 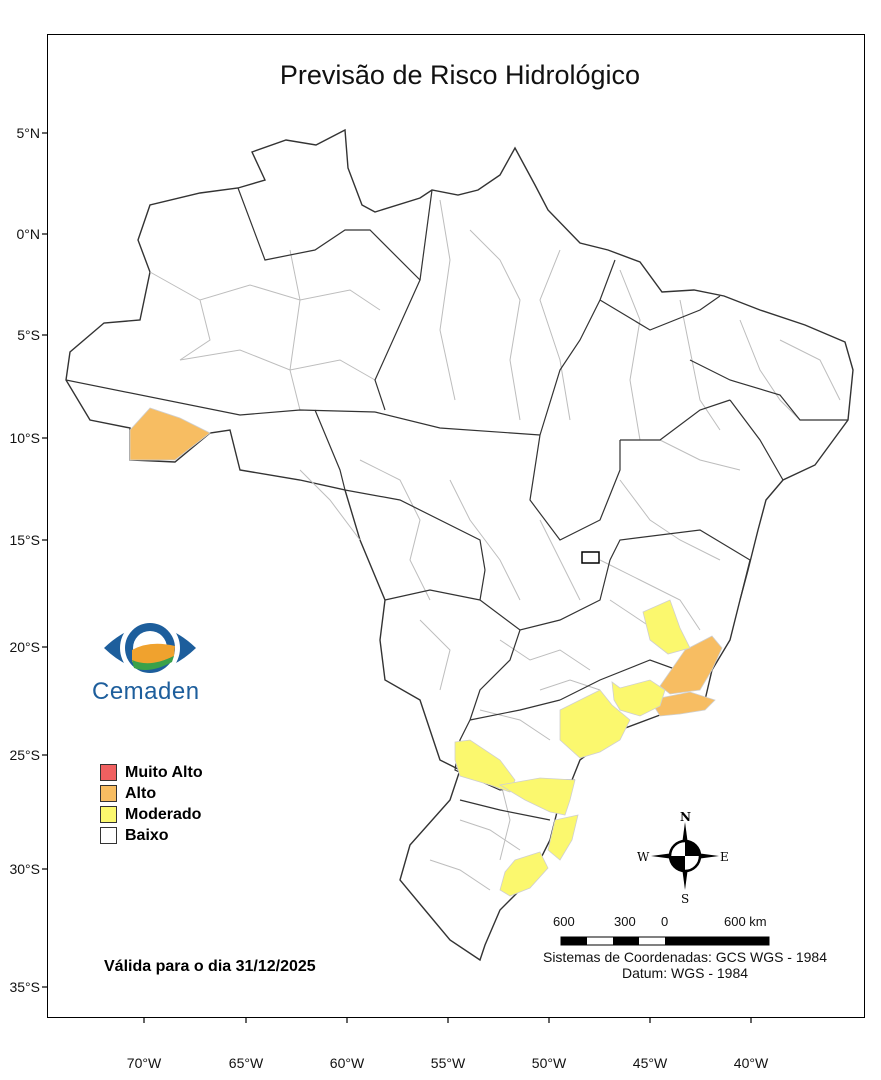 I want to click on risk-areas-moderado, so click(x=572, y=748).